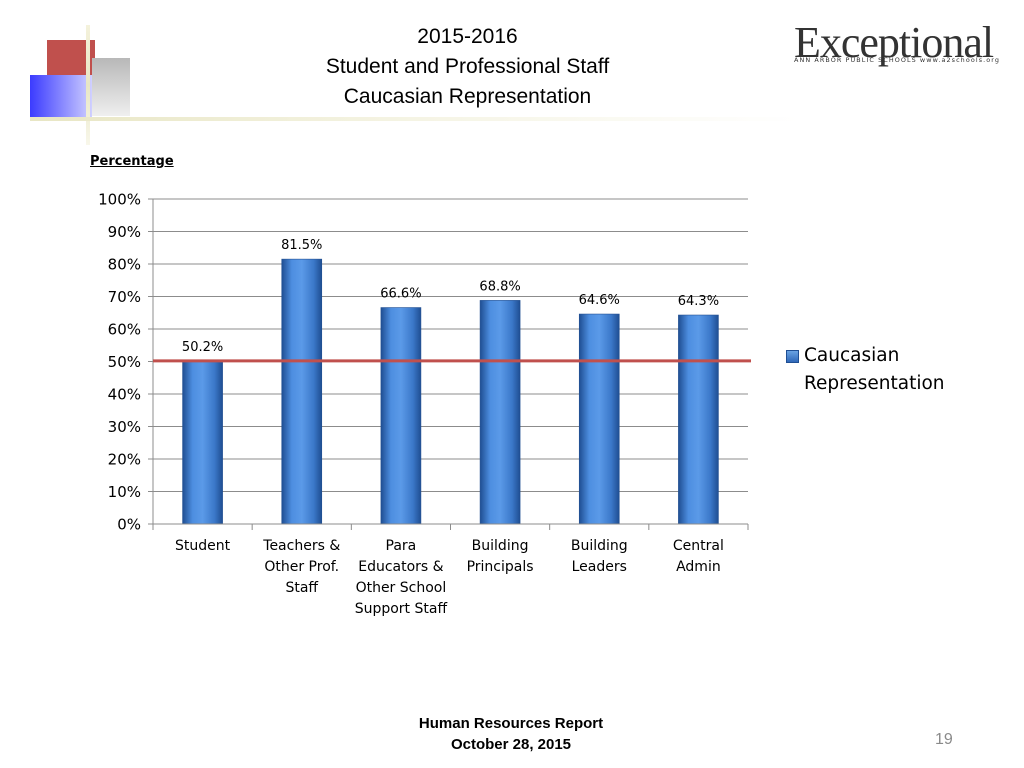  What do you see at coordinates (124, 460) in the screenshot?
I see `y-tick-label: 20%` at bounding box center [124, 460].